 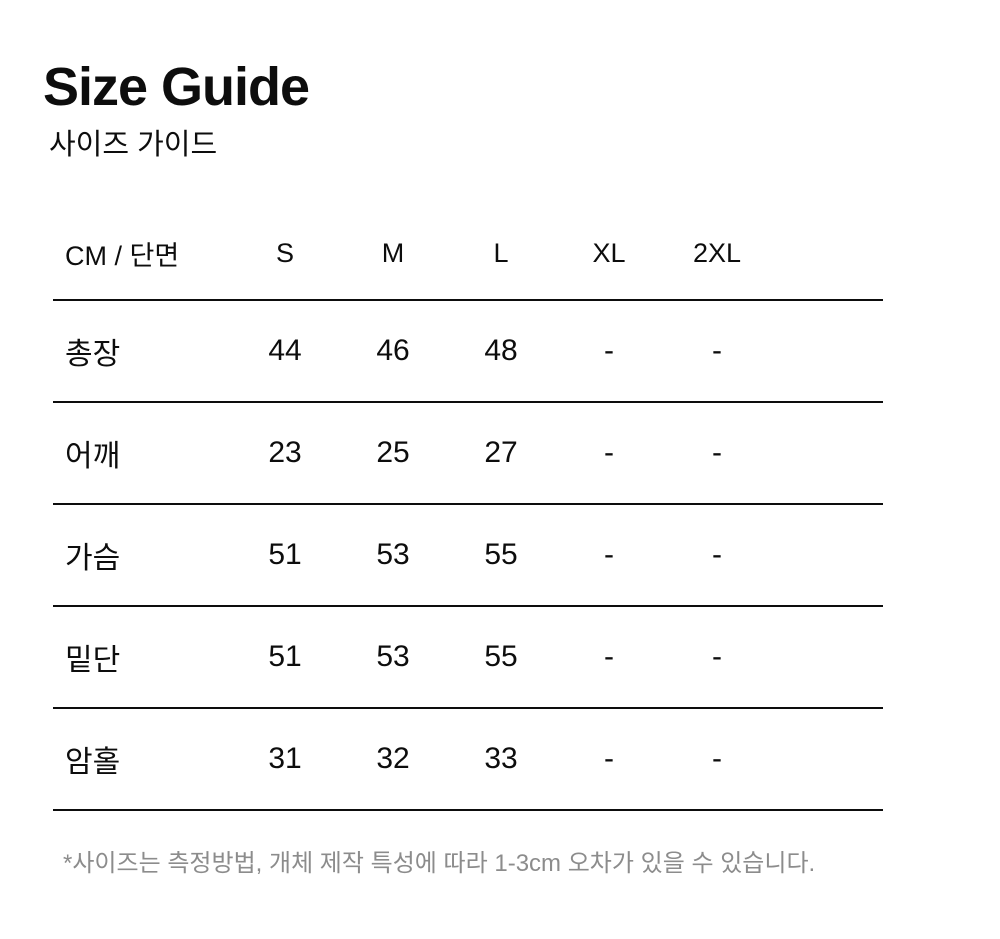 I want to click on column-header-size-l: L, so click(x=501, y=253).